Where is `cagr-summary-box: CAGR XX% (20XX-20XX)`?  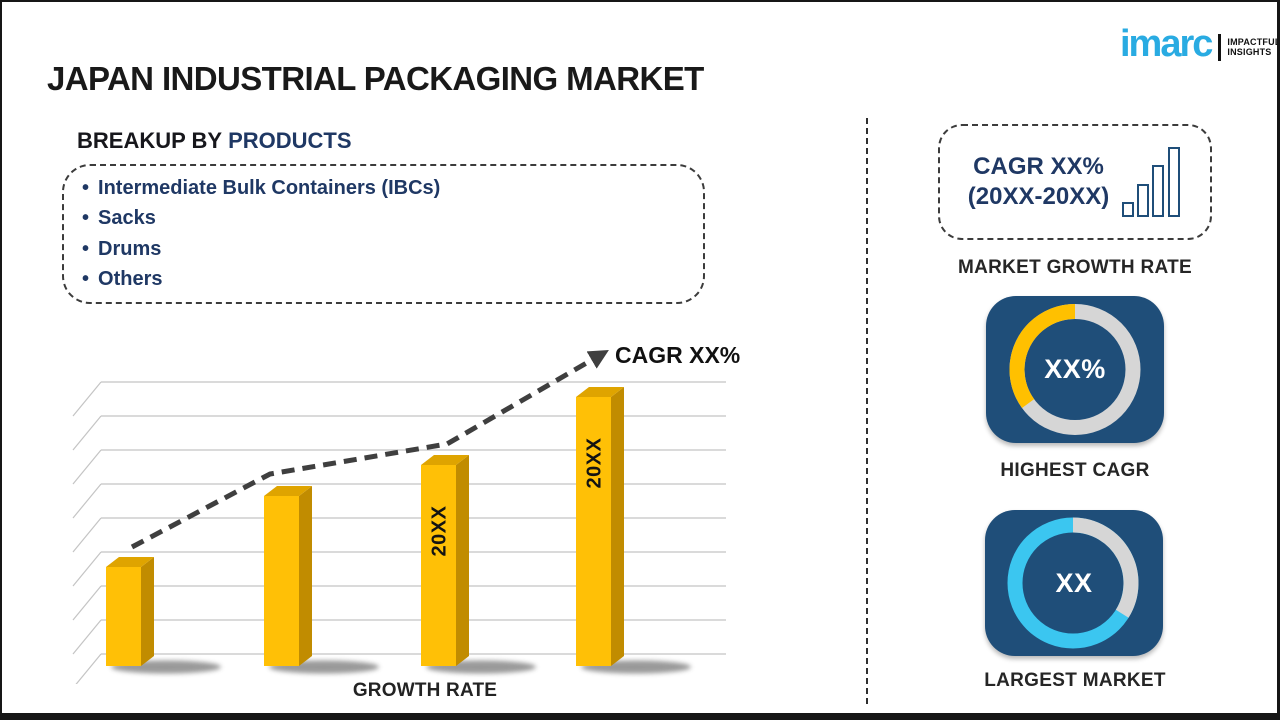 cagr-summary-box: CAGR XX% (20XX-20XX) is located at coordinates (1075, 182).